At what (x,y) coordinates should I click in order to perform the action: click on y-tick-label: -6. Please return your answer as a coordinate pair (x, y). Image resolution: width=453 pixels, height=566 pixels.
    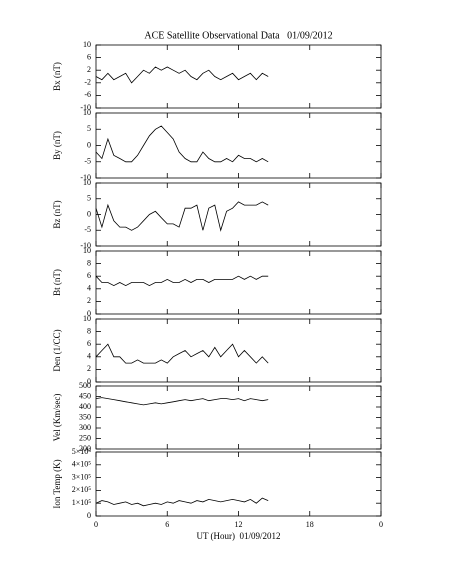
    Looking at the image, I should click on (87, 94).